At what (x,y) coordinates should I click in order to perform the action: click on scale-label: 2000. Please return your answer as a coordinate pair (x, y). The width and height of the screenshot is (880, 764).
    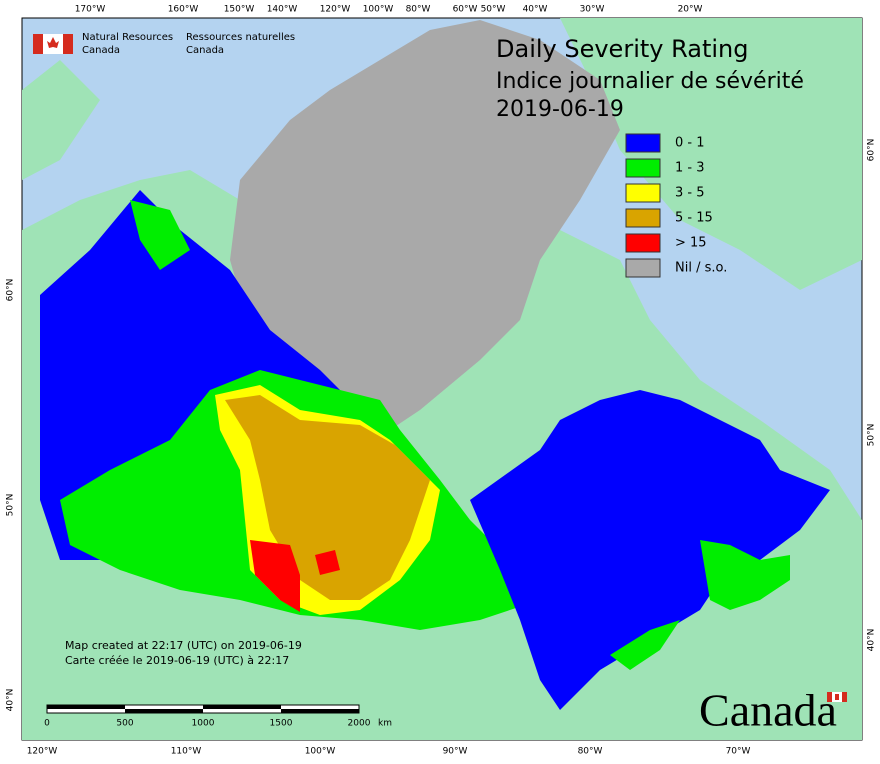
    Looking at the image, I should click on (359, 724).